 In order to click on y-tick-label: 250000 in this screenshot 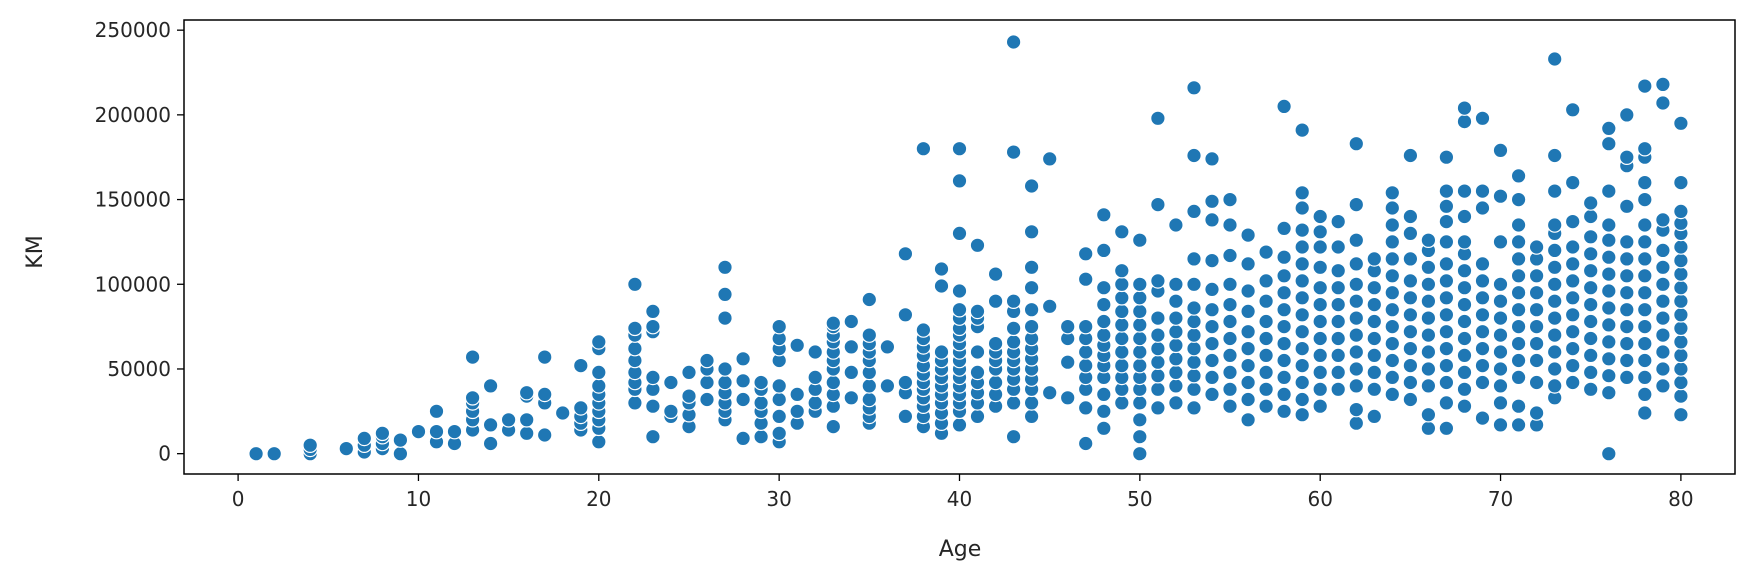, I will do `click(133, 30)`.